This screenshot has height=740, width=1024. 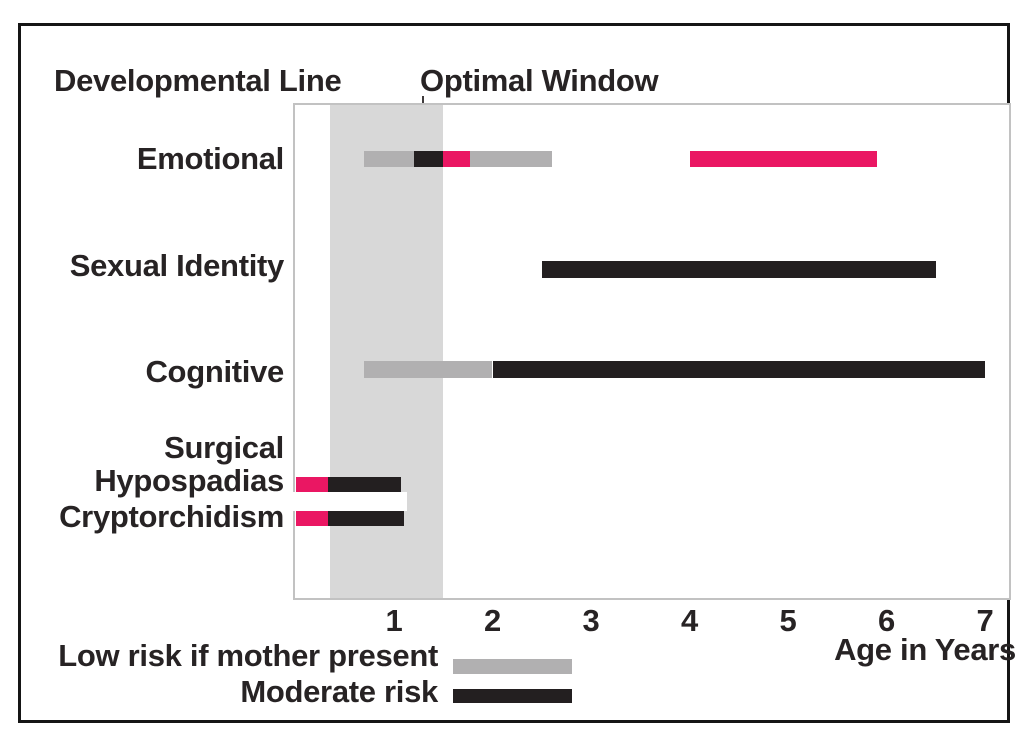 I want to click on legend-swatch-moderate-risk, so click(x=512, y=696).